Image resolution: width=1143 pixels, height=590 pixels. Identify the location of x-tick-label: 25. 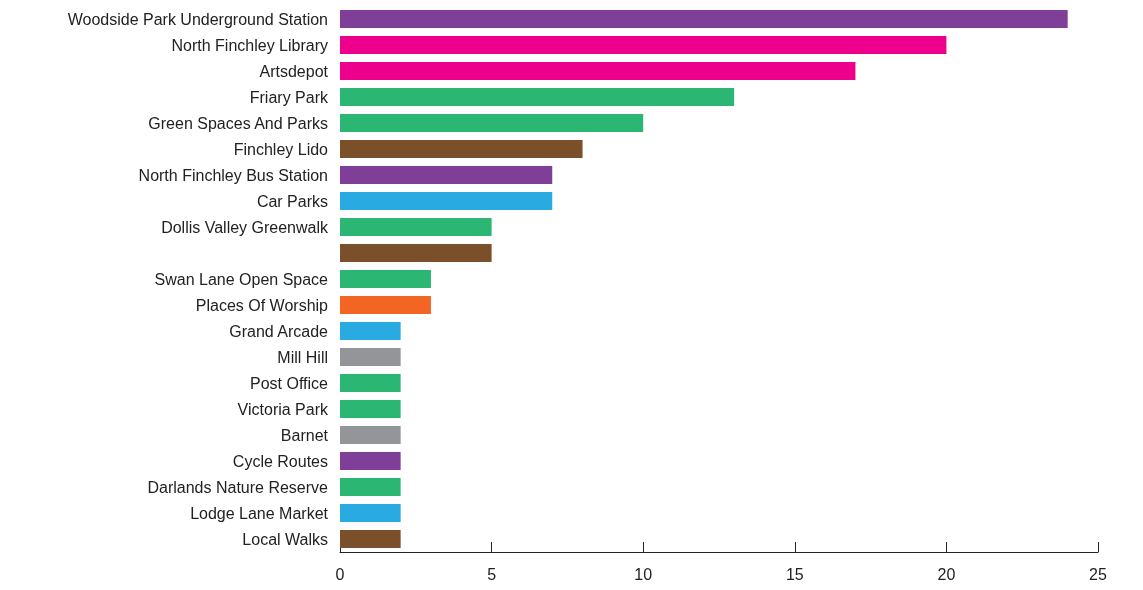
(1098, 574).